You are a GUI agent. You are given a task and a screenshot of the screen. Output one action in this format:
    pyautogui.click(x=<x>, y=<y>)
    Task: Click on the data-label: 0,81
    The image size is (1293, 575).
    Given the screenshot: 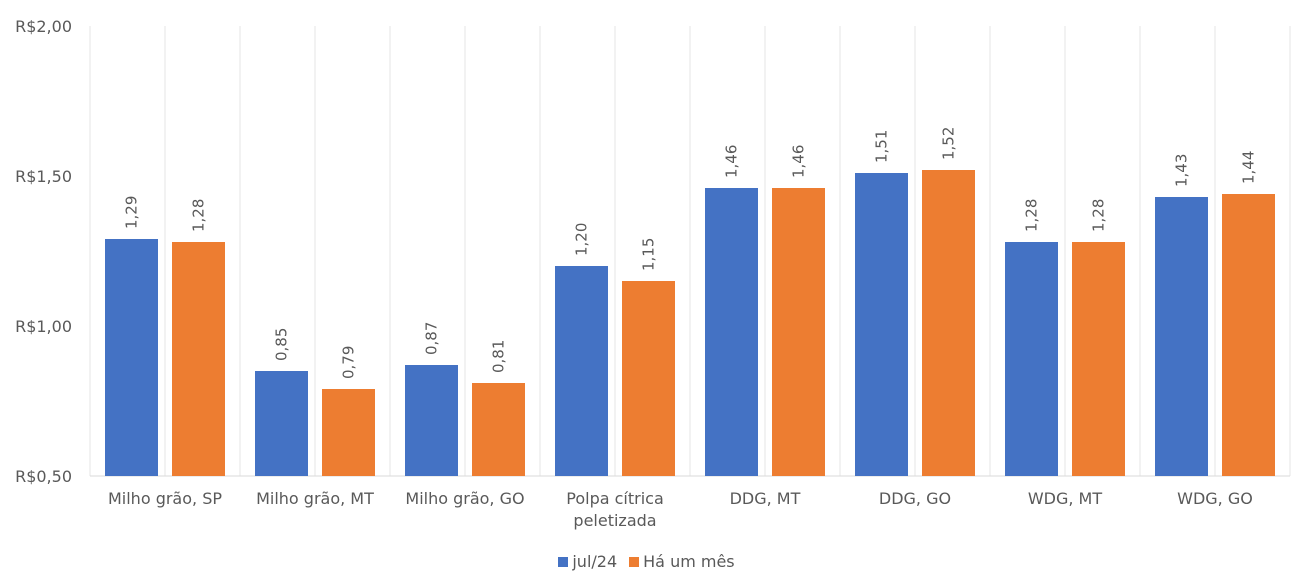 What is the action you would take?
    pyautogui.click(x=499, y=356)
    